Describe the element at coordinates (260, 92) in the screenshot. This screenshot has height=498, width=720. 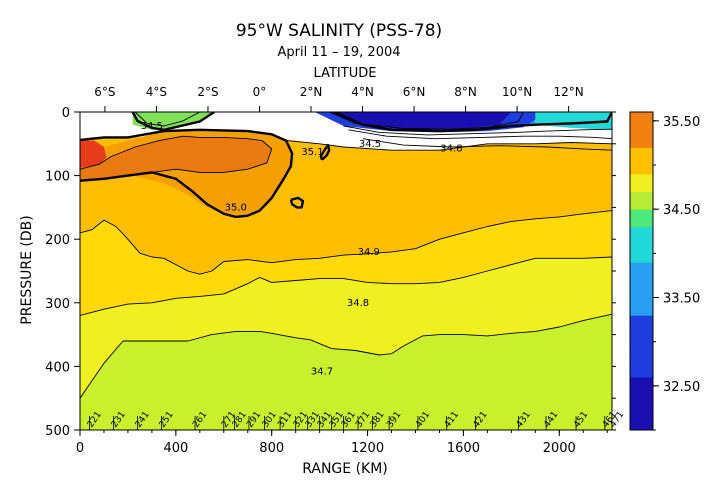
I see `top-tick-label-3: 0°` at that location.